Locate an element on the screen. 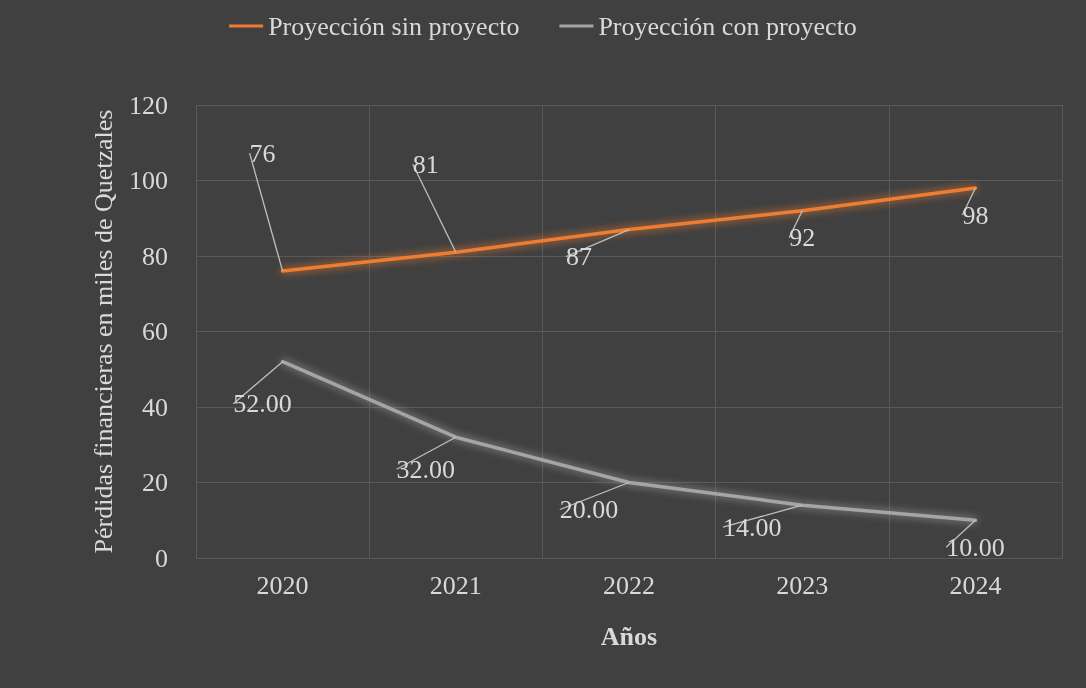 Image resolution: width=1086 pixels, height=688 pixels. data-label: 87 is located at coordinates (579, 257).